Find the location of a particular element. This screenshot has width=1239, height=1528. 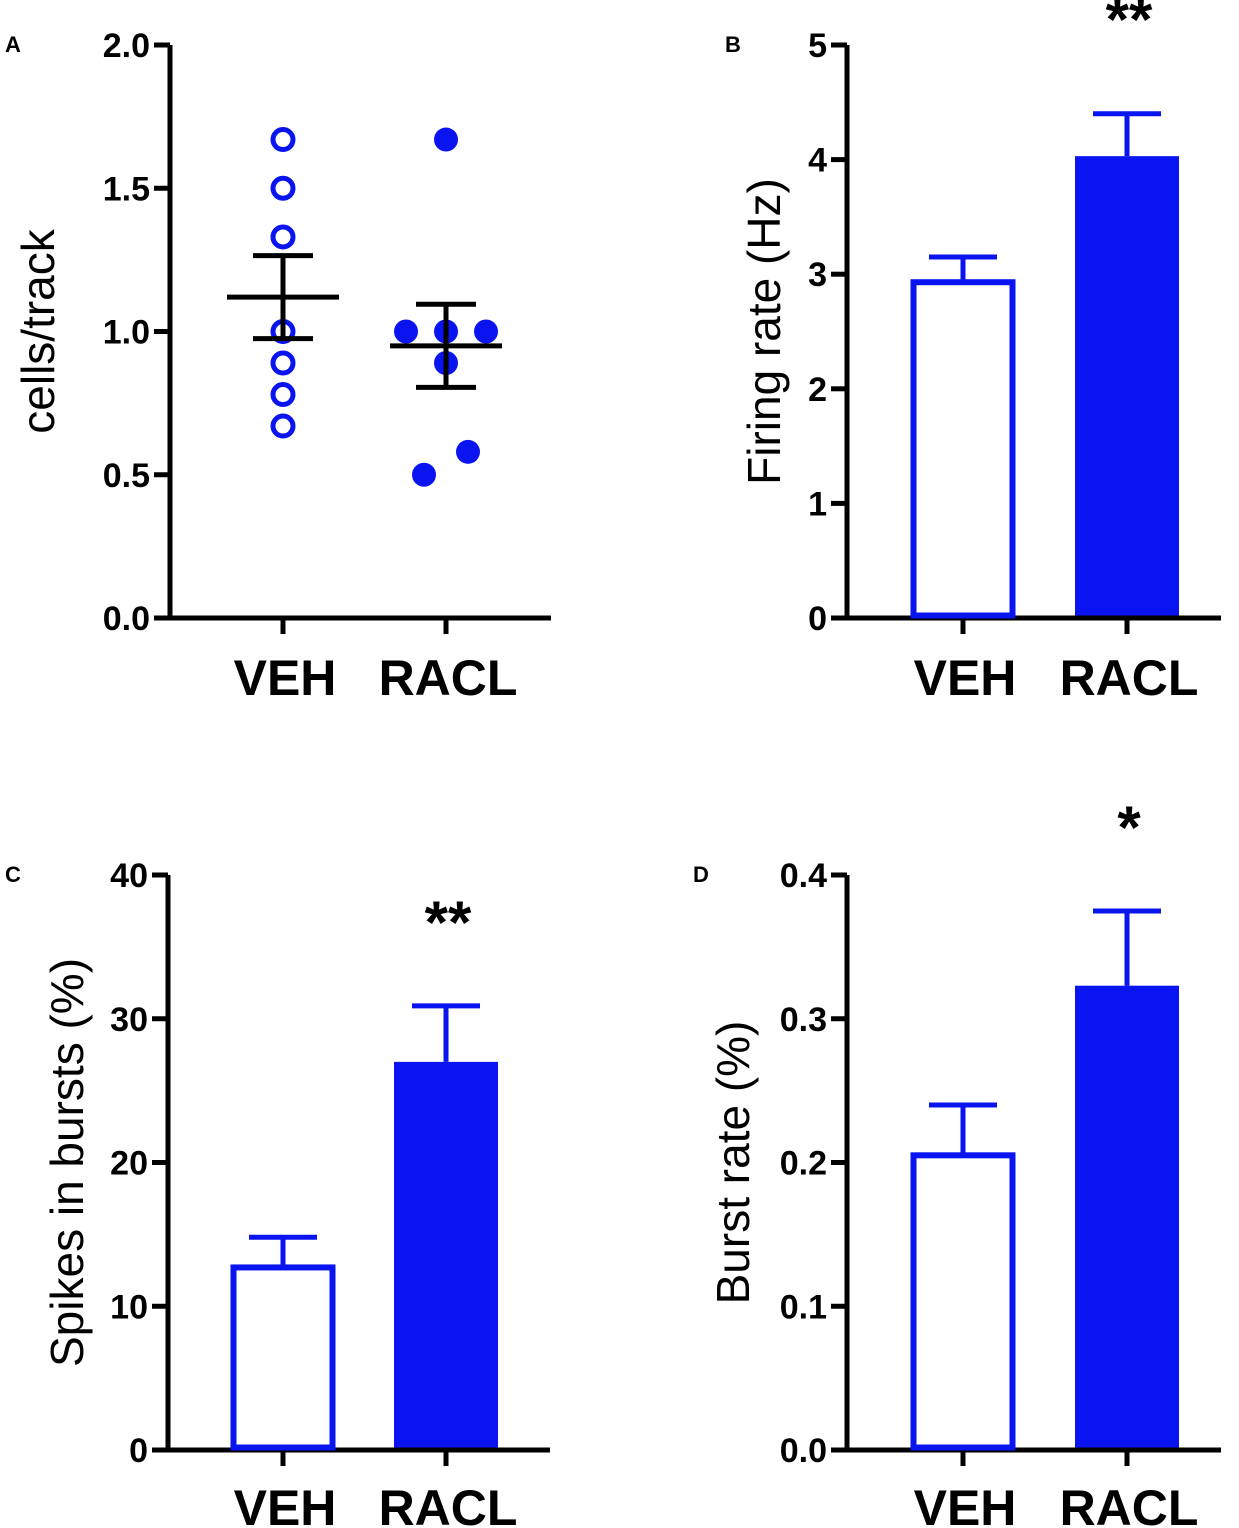

panel-d-bar-racl is located at coordinates (1127, 1216).